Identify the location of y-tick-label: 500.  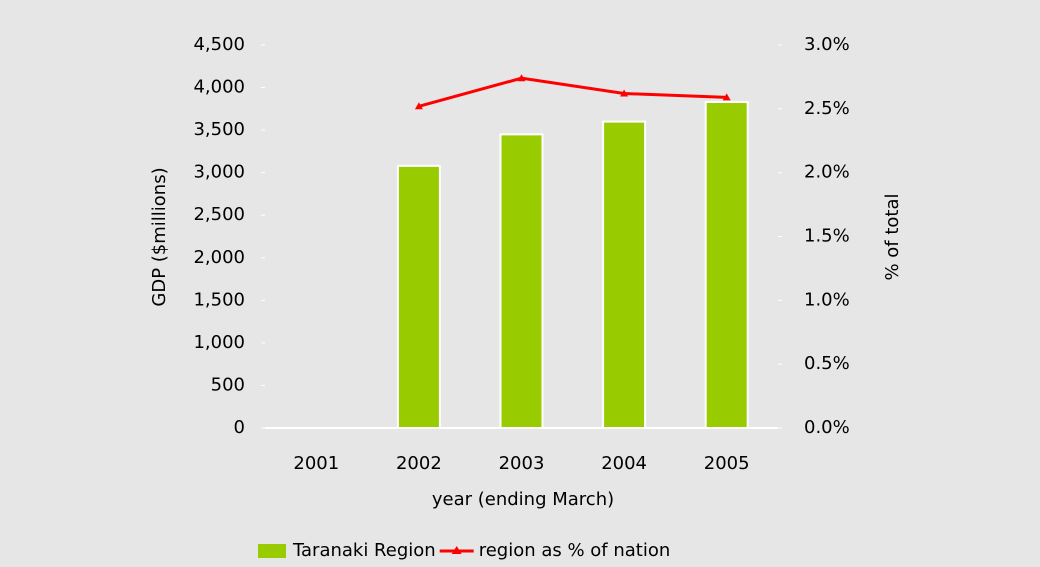
(228, 384).